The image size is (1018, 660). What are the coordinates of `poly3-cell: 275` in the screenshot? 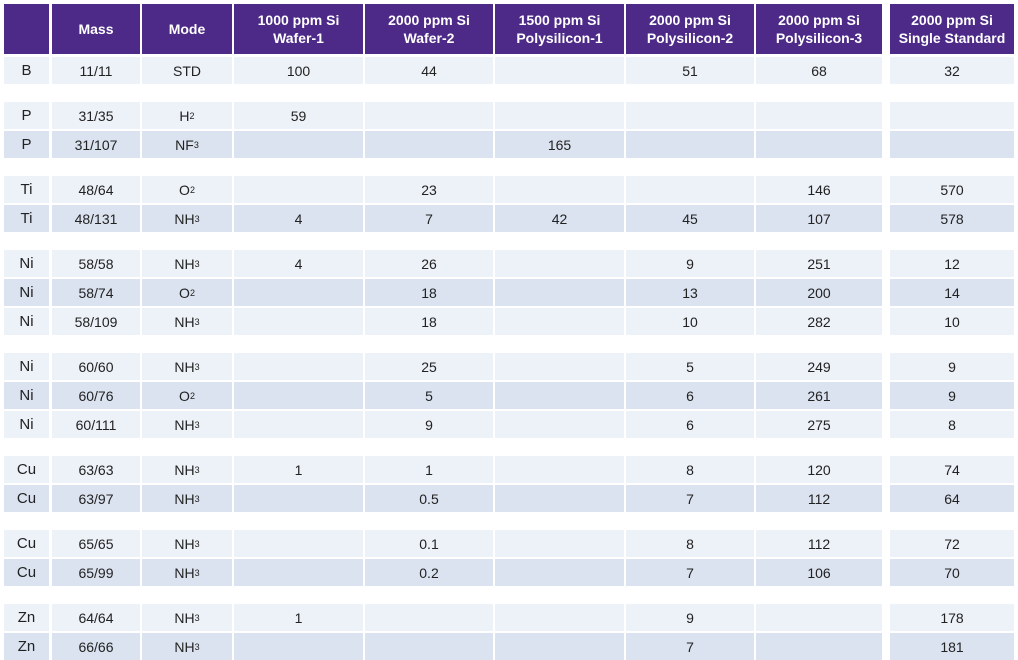 It's located at (819, 424).